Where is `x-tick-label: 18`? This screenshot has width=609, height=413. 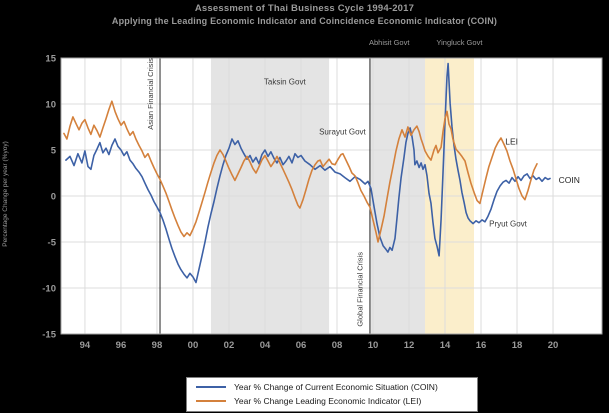 x-tick-label: 18 is located at coordinates (517, 345).